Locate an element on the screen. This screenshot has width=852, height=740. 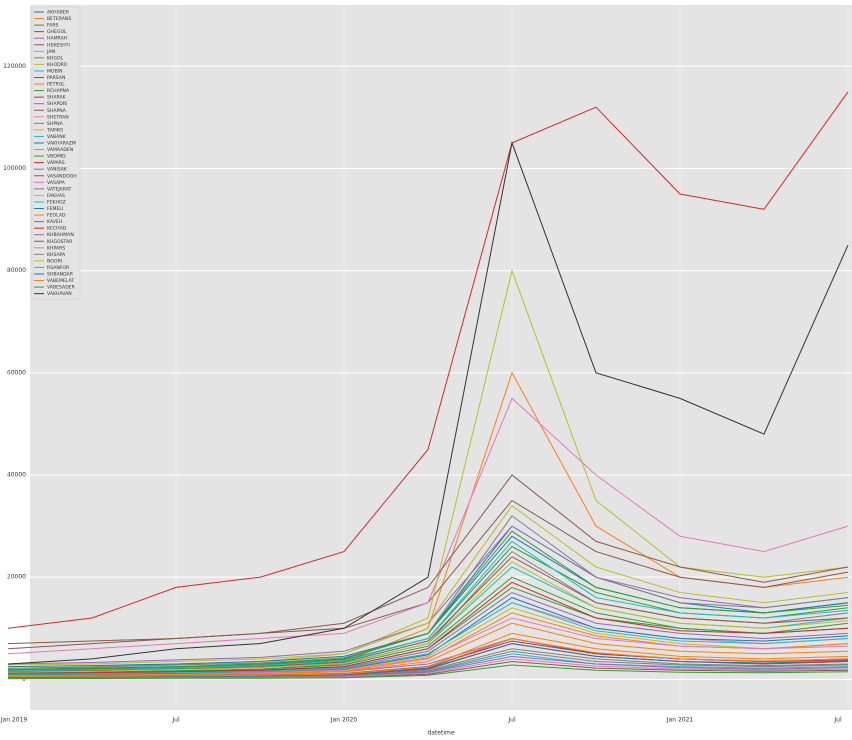
legend-label: VASAPA is located at coordinates (56, 183).